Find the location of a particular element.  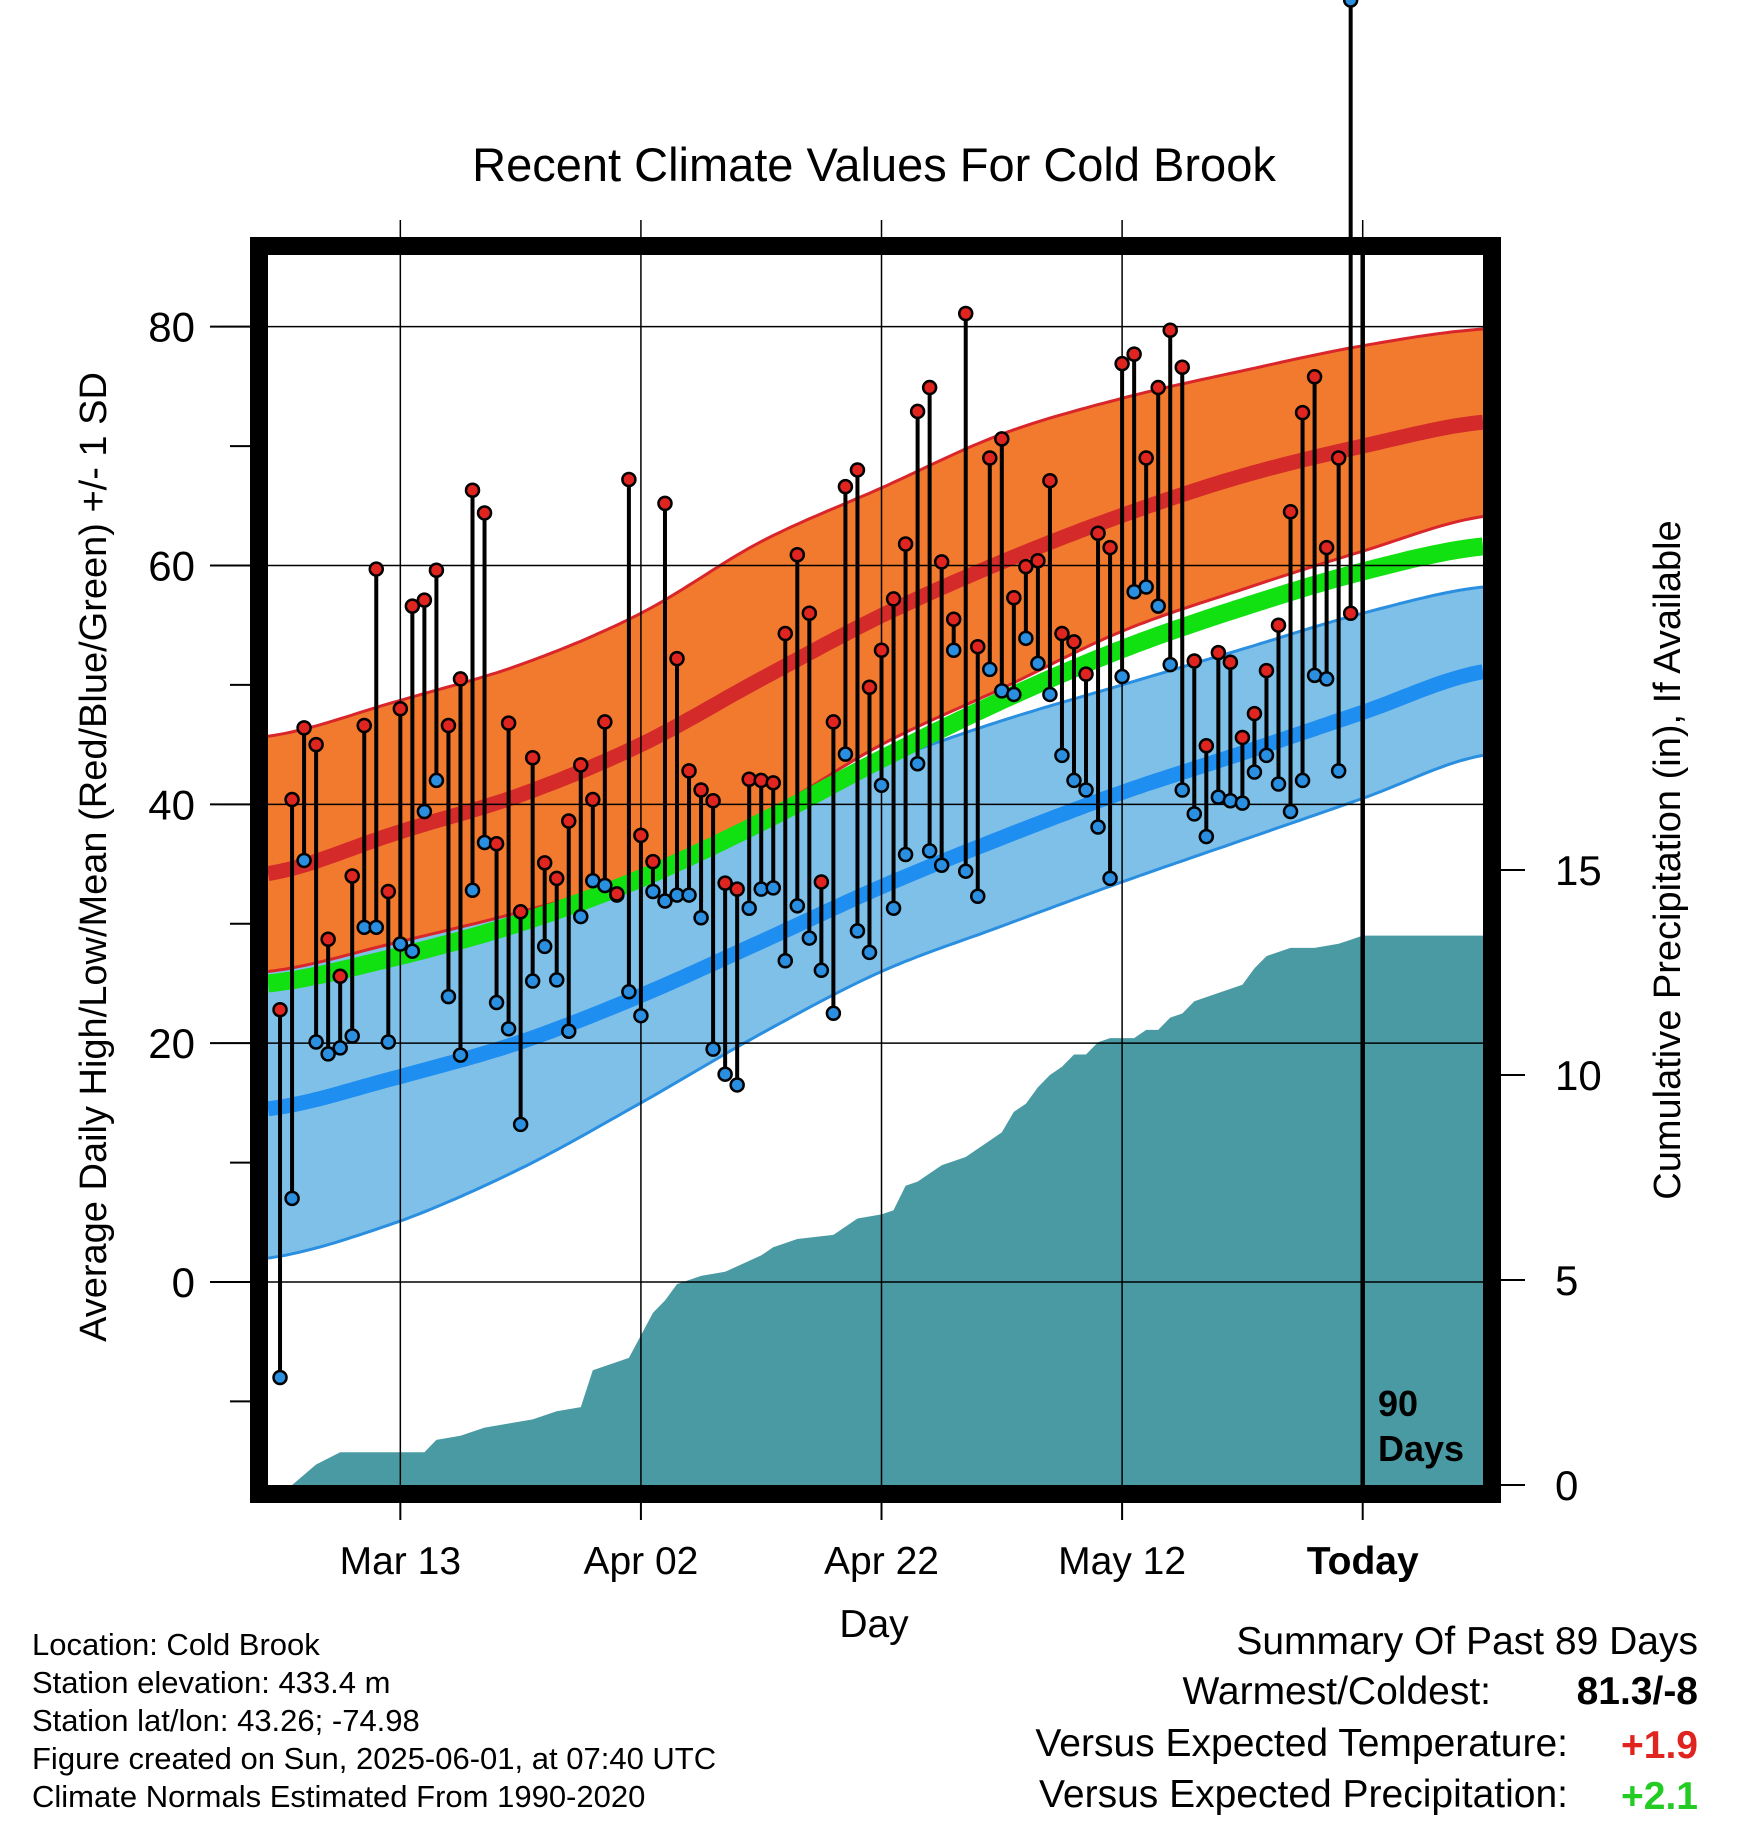

x-tick-label-3: May 12 is located at coordinates (1122, 1561).